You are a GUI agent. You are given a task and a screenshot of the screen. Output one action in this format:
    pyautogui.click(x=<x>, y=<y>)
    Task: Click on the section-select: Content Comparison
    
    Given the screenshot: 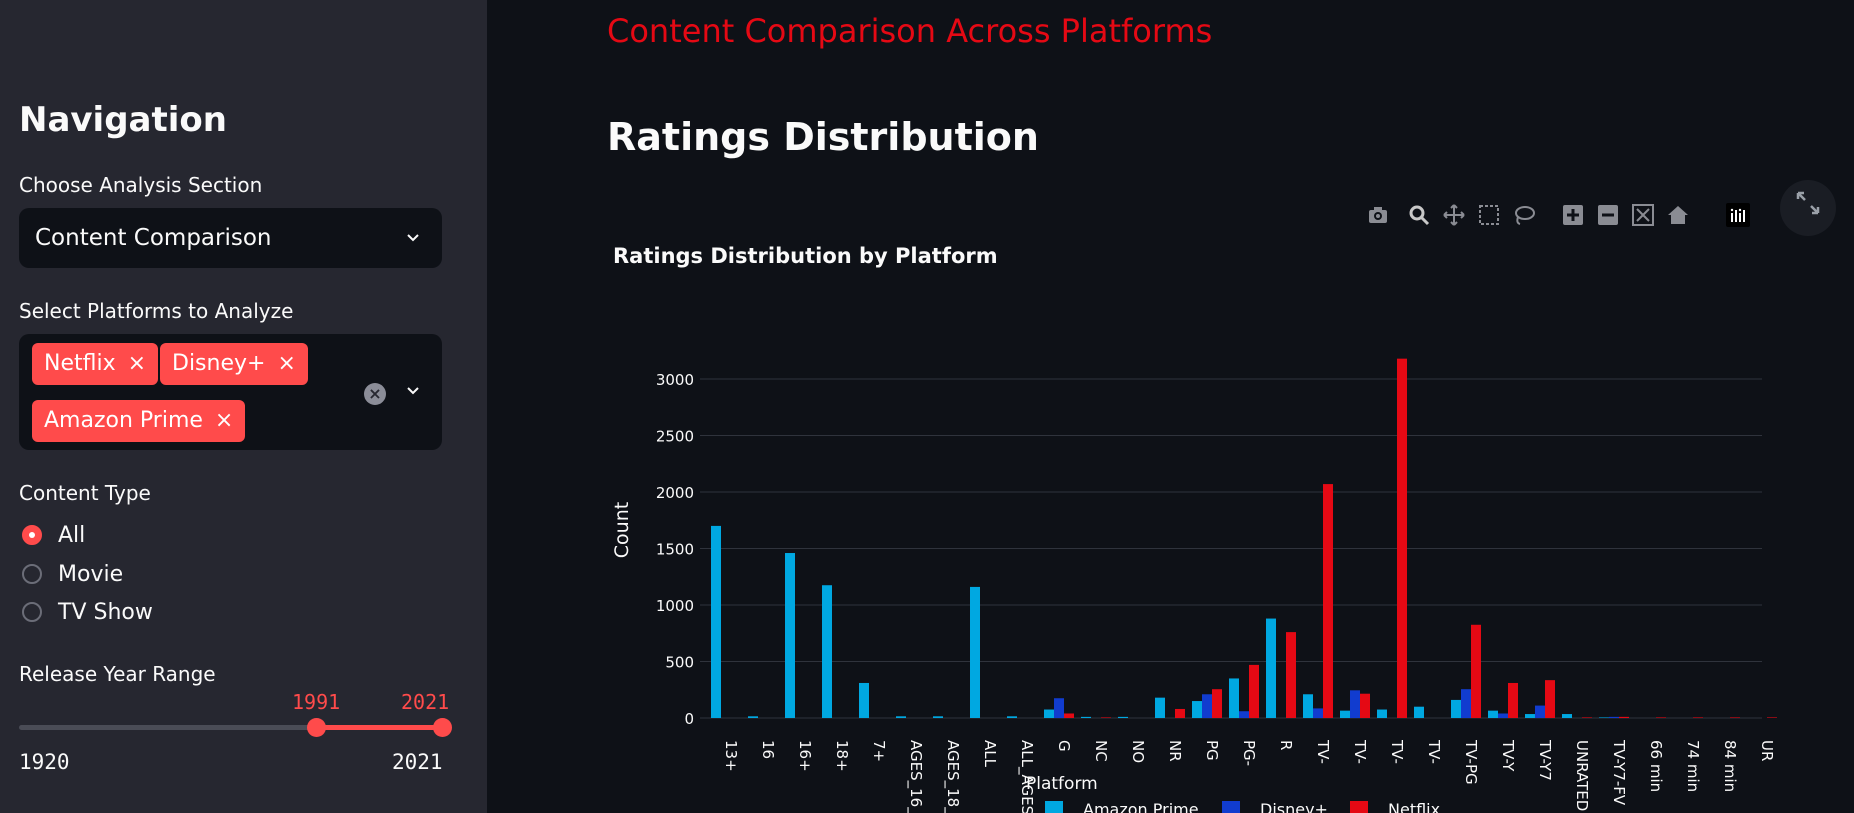 What is the action you would take?
    pyautogui.click(x=230, y=238)
    